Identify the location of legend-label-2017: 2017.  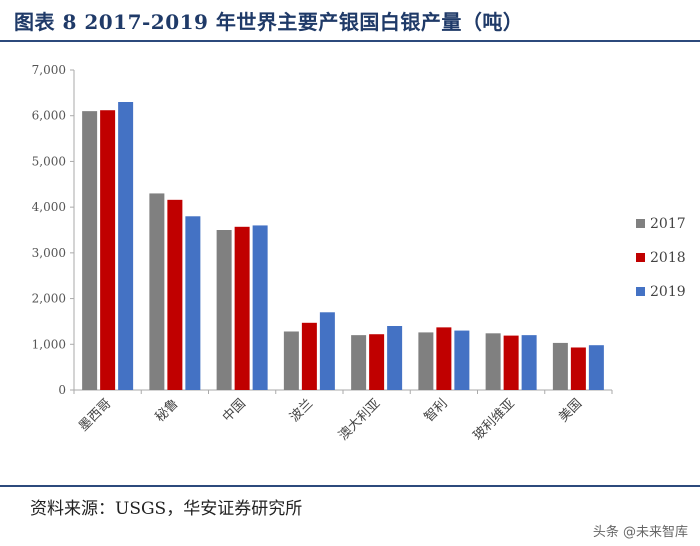
(668, 224).